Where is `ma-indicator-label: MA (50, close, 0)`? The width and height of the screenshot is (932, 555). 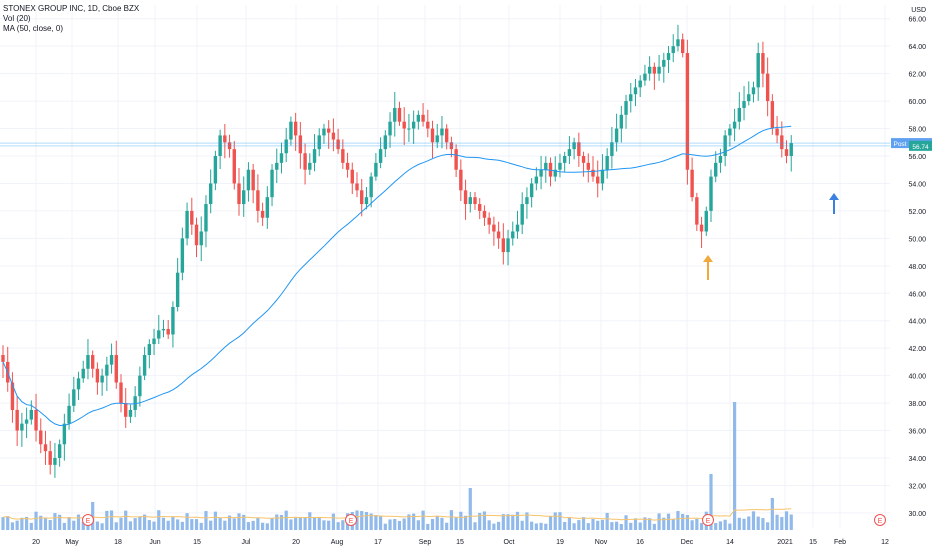
ma-indicator-label: MA (50, close, 0) is located at coordinates (33, 28).